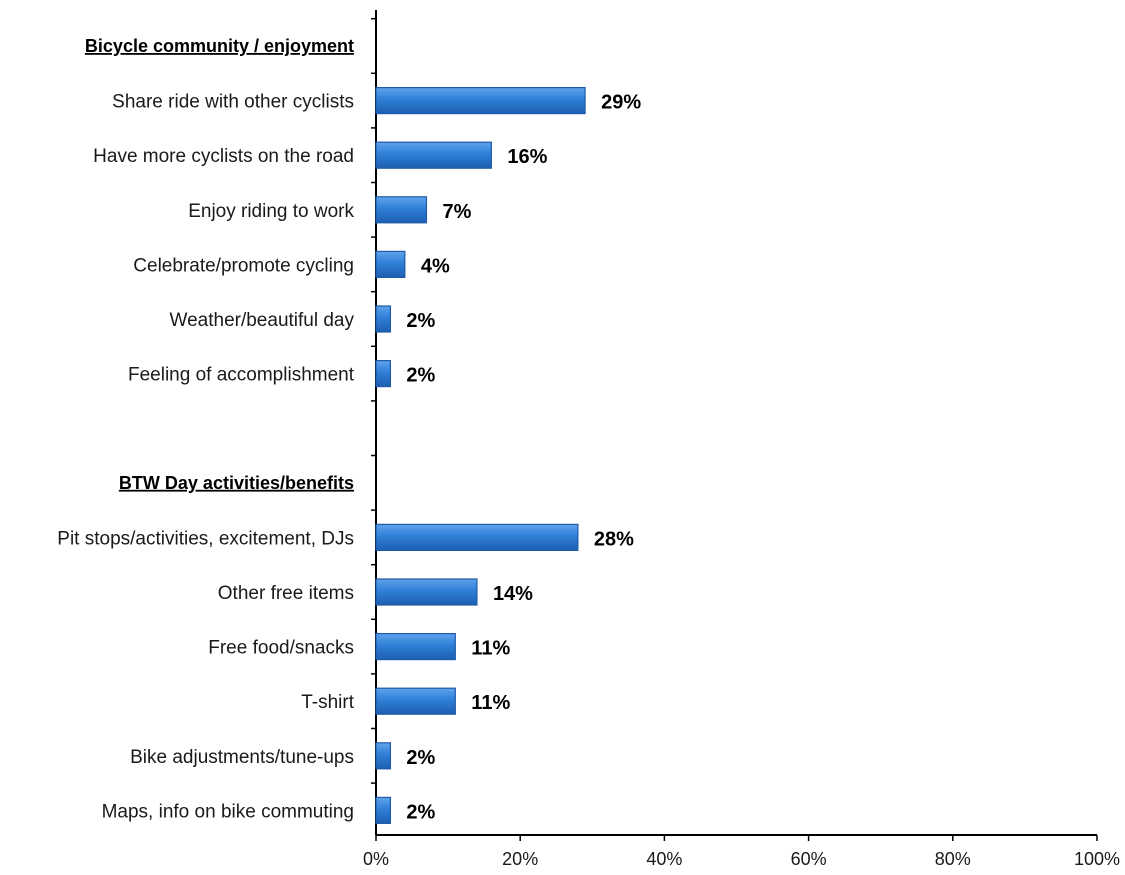 The height and width of the screenshot is (875, 1125). I want to click on group-label: BTW Day activities/benefits, so click(236, 483).